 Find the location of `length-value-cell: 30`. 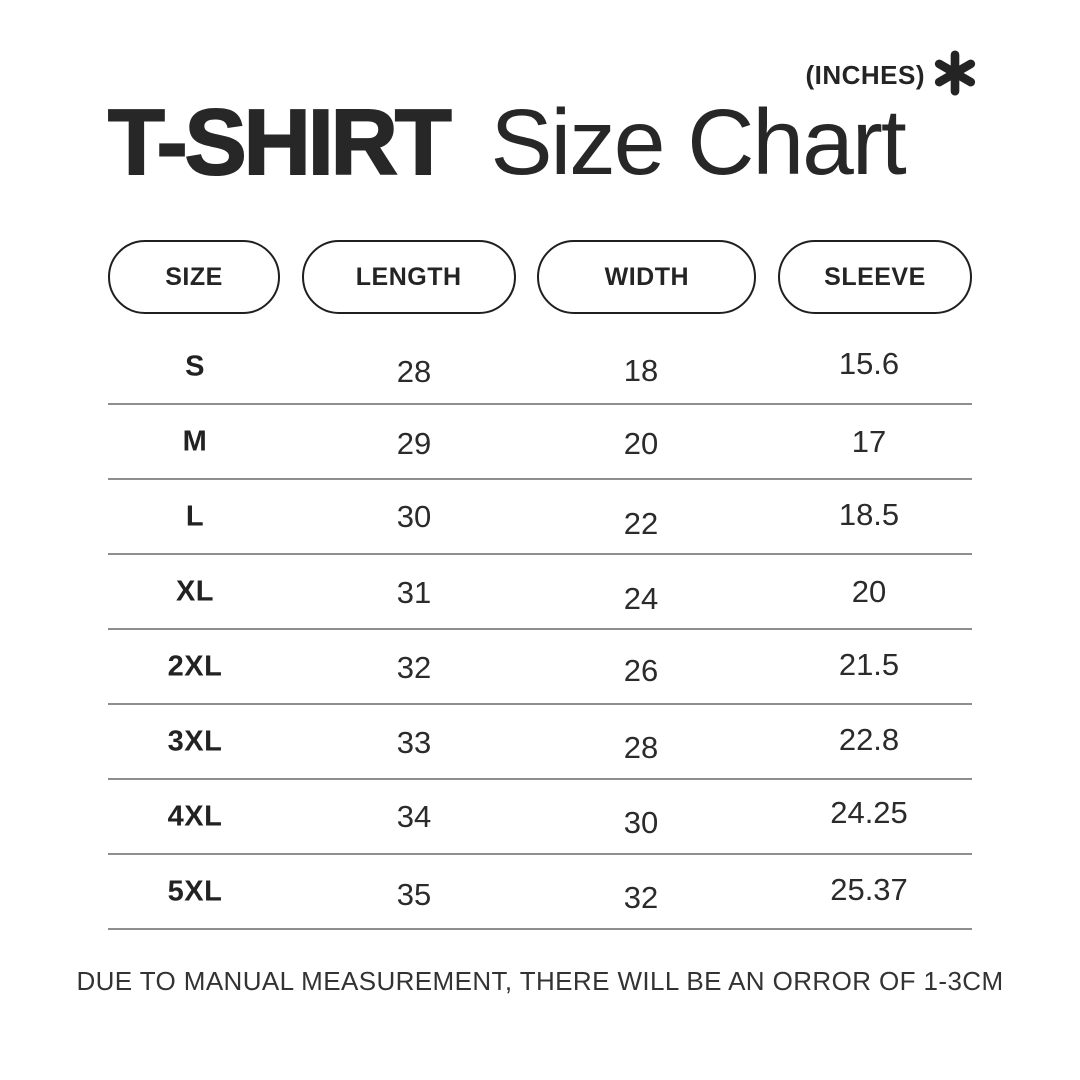

length-value-cell: 30 is located at coordinates (414, 516).